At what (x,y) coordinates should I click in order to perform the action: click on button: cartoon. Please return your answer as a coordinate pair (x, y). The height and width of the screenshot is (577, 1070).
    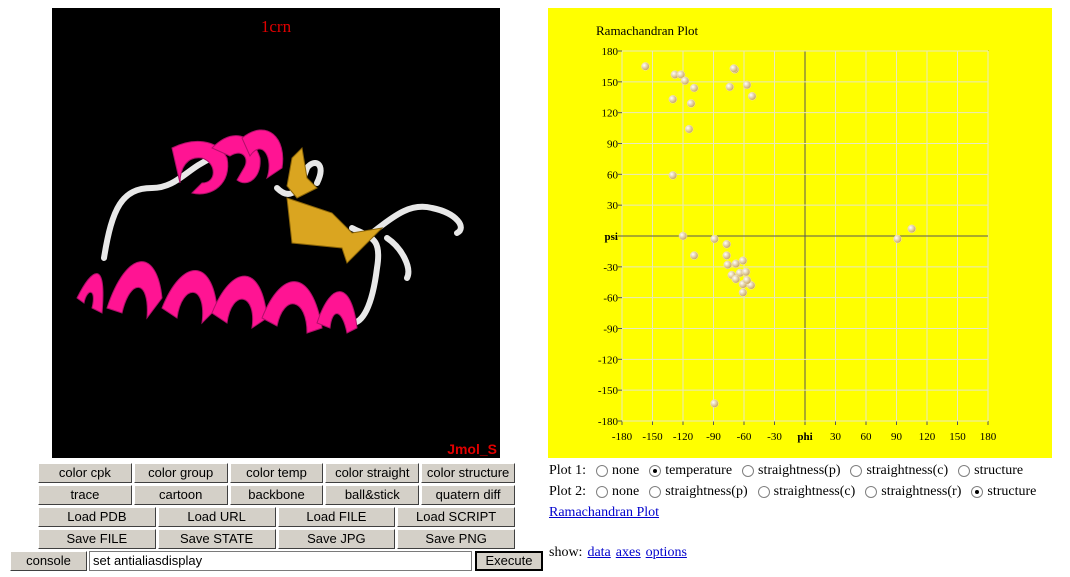
    Looking at the image, I should click on (180, 495).